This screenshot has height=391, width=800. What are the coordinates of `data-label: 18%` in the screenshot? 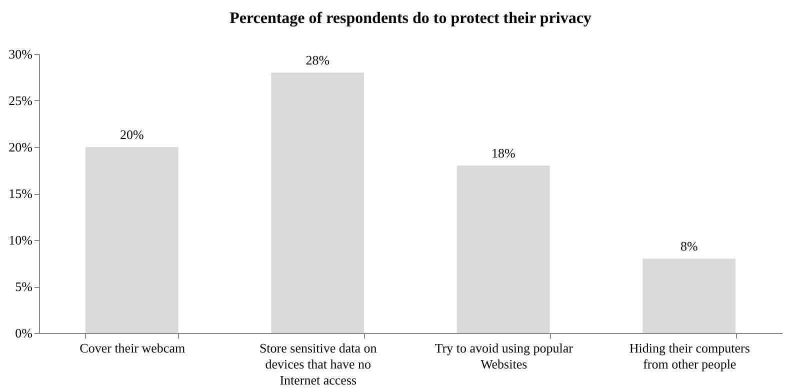 It's located at (503, 153).